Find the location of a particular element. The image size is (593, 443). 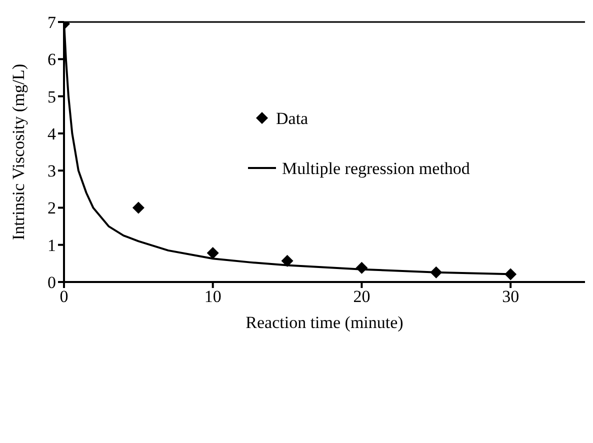

y-tick-label: 4 is located at coordinates (52, 134).